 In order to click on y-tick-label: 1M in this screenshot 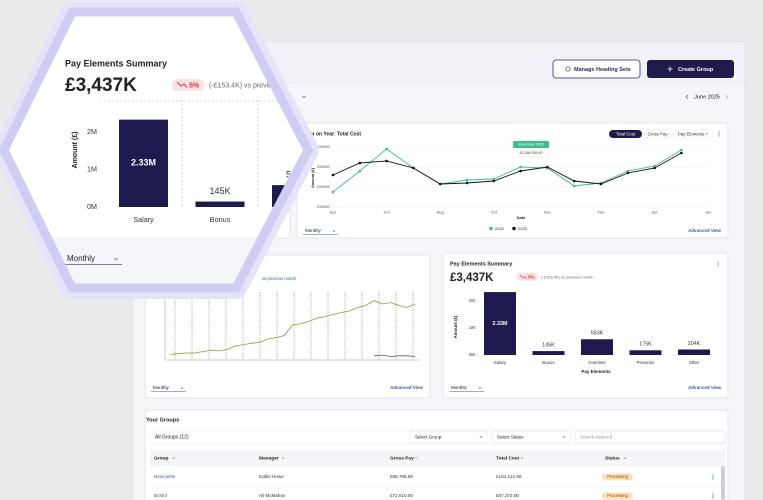, I will do `click(472, 327)`.